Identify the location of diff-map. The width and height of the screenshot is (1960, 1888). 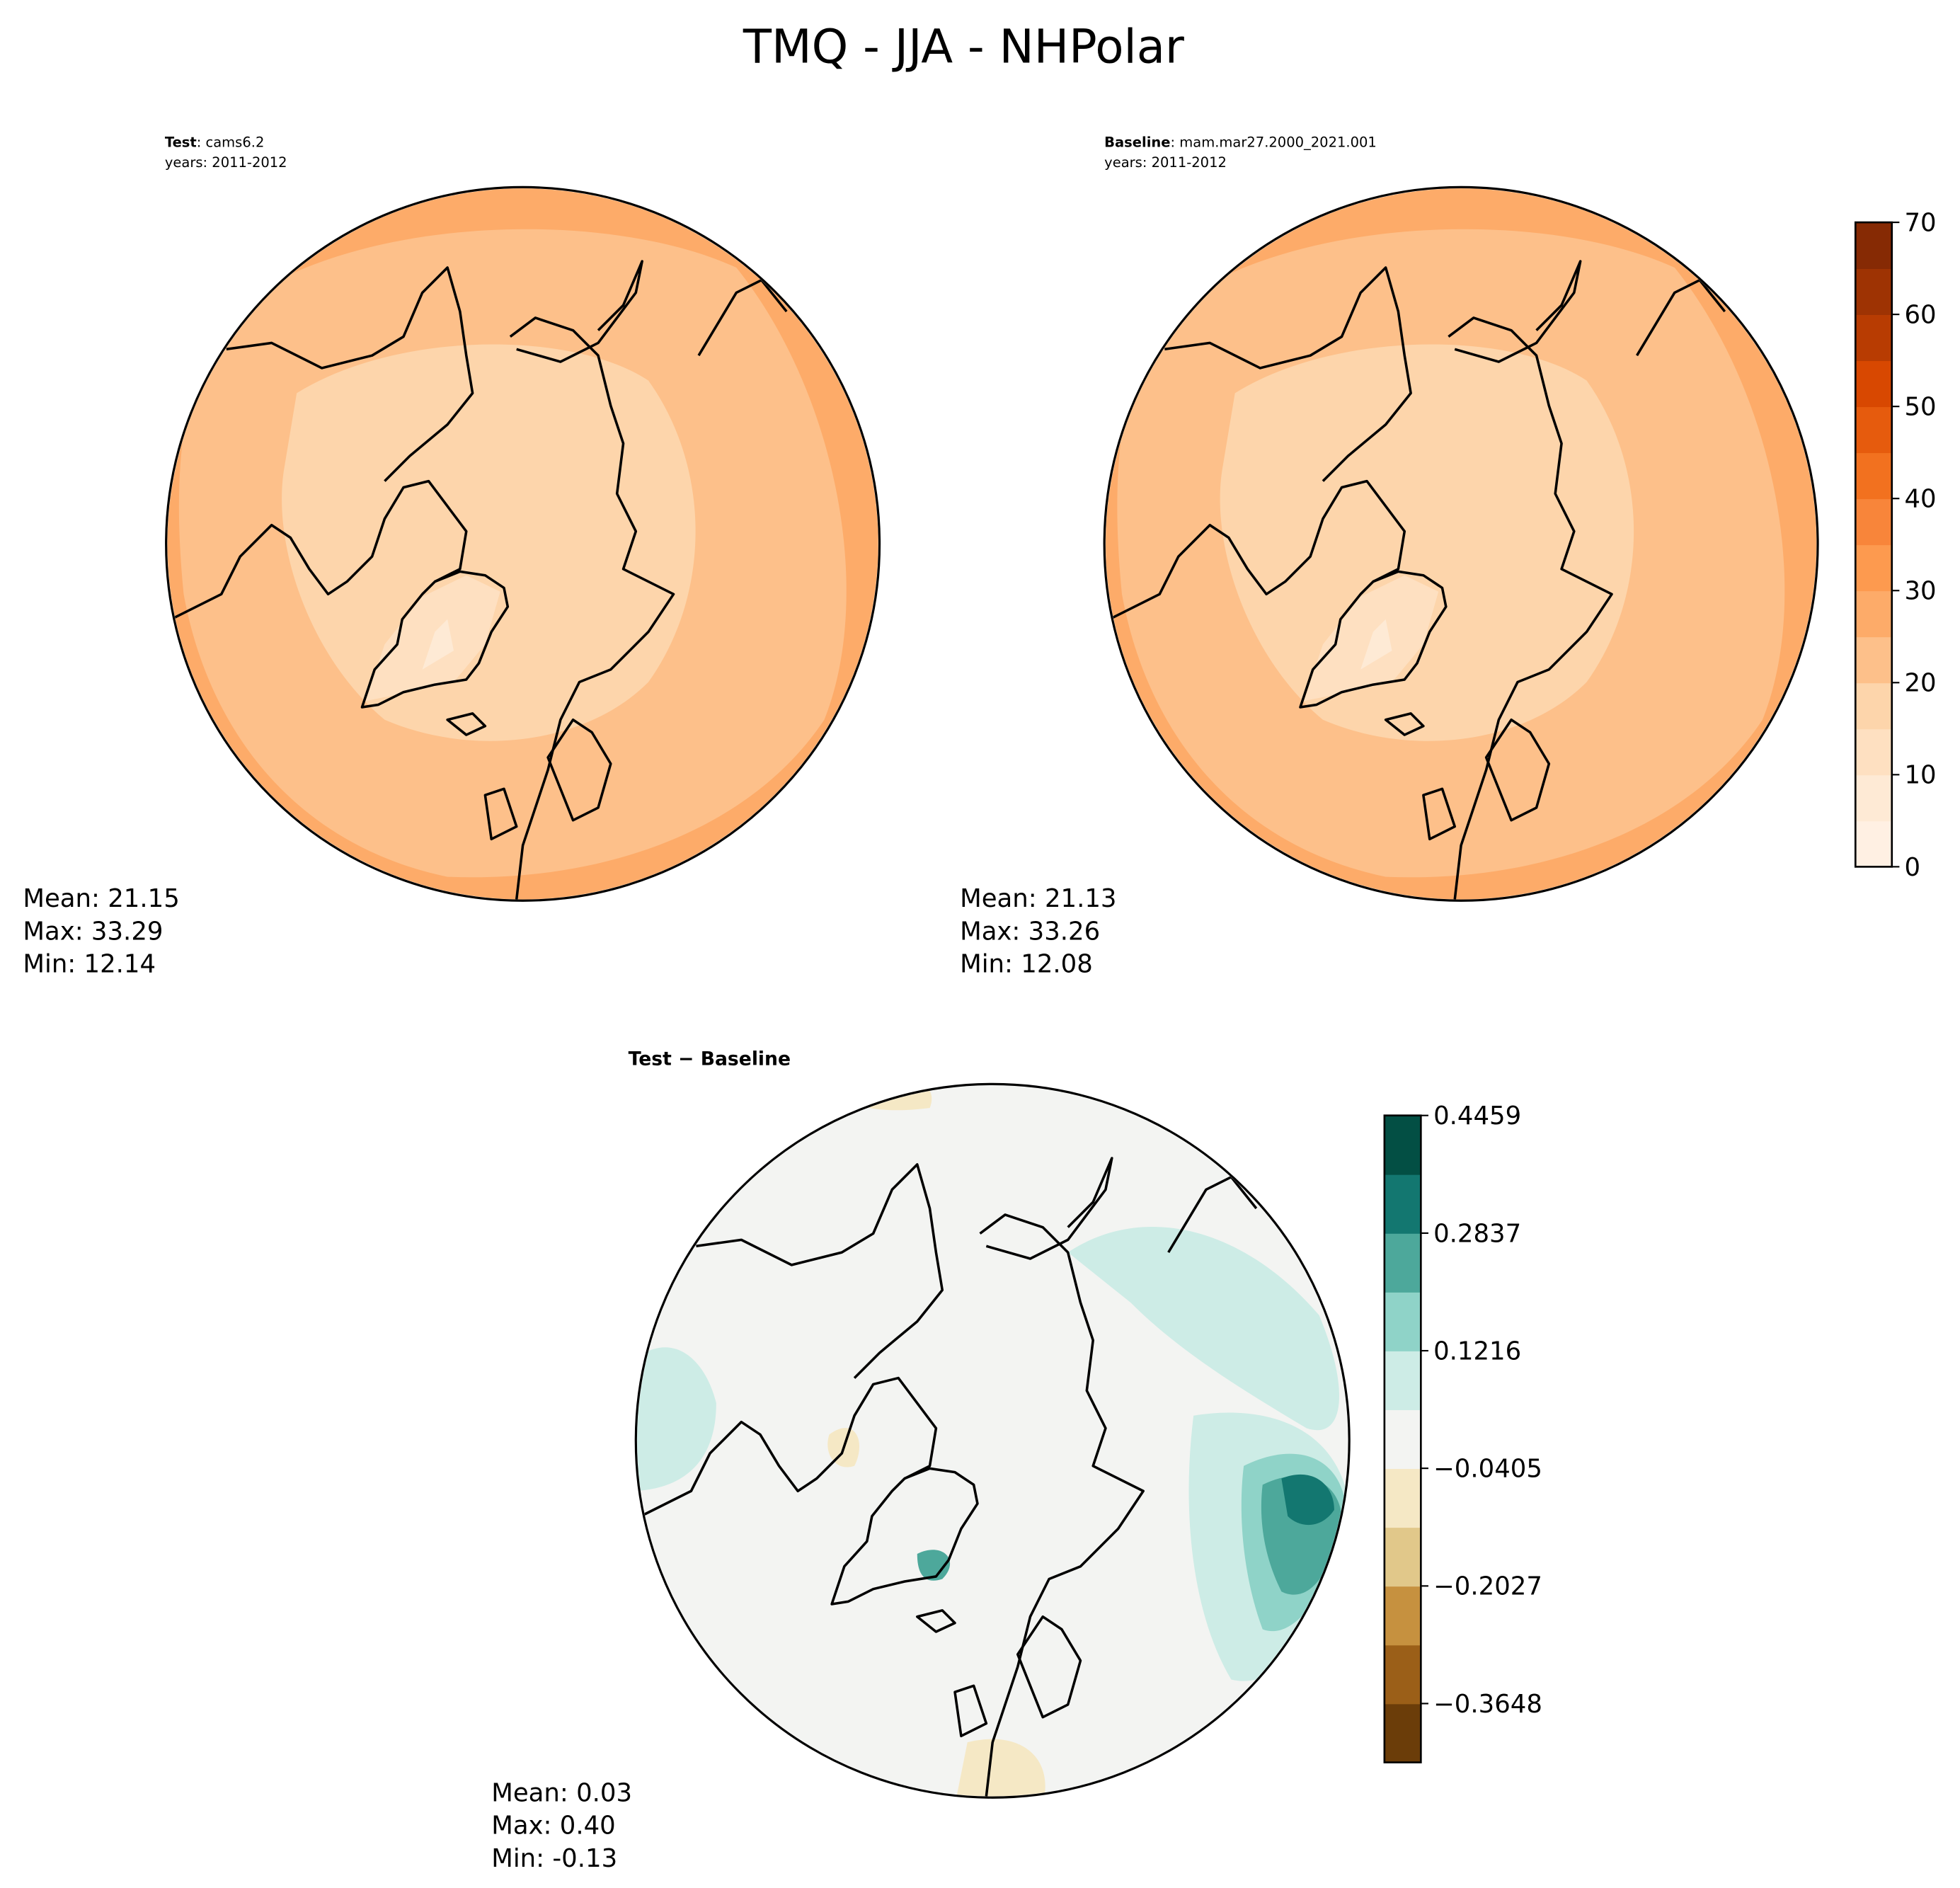
(992, 1441).